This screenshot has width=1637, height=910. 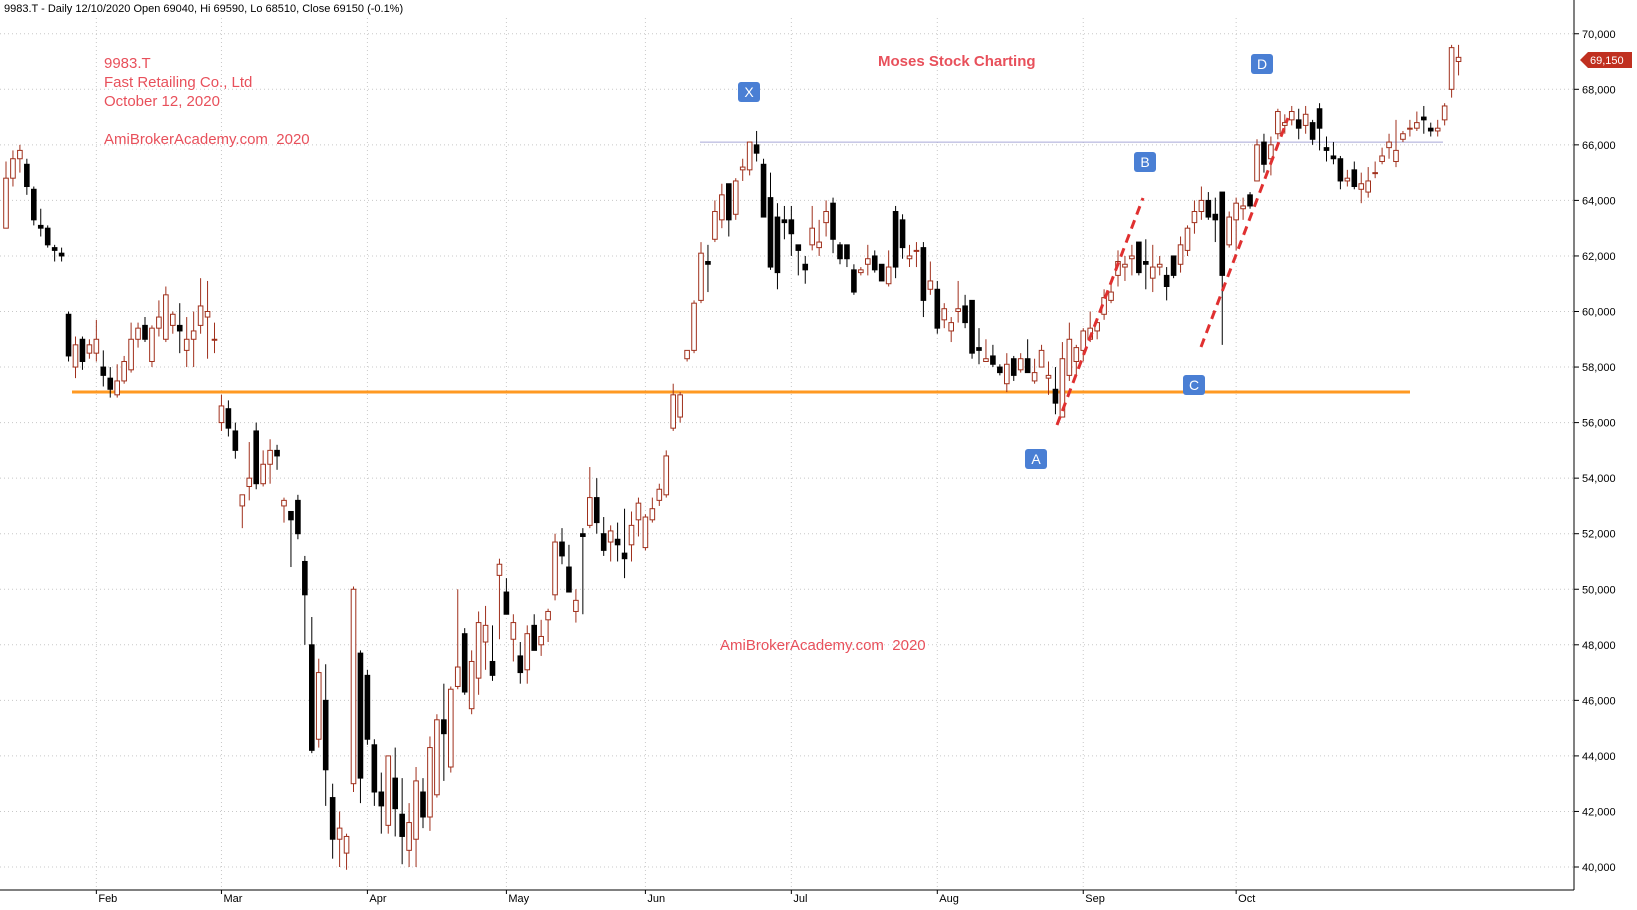 What do you see at coordinates (1599, 812) in the screenshot?
I see `y-tick-label: 42,000` at bounding box center [1599, 812].